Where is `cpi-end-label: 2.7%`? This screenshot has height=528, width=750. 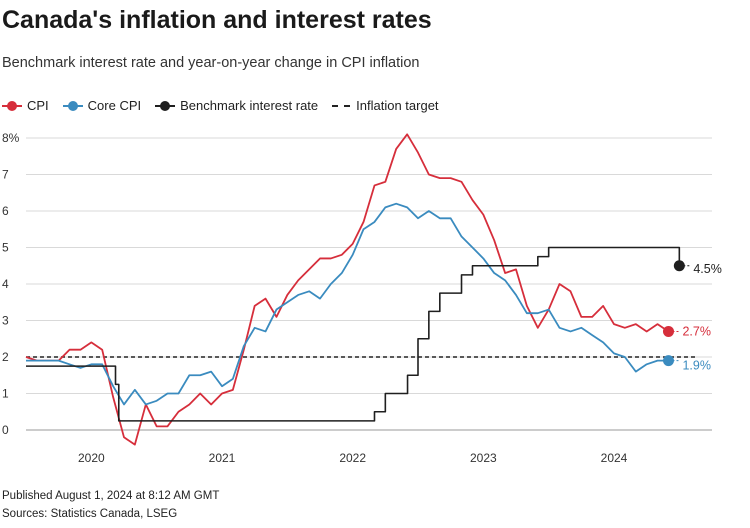
cpi-end-label: 2.7% is located at coordinates (696, 331).